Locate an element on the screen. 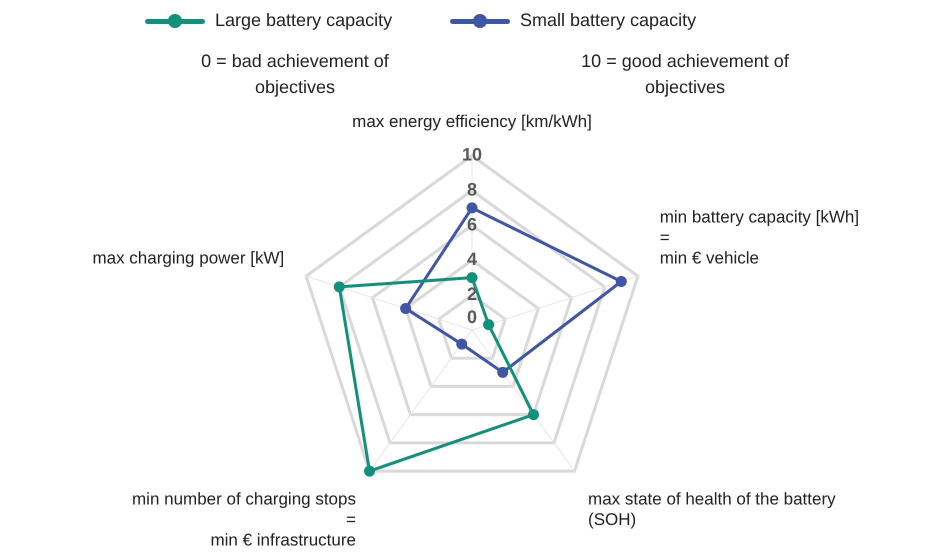 This screenshot has height=558, width=944. y-tick-label: 4 is located at coordinates (472, 259).